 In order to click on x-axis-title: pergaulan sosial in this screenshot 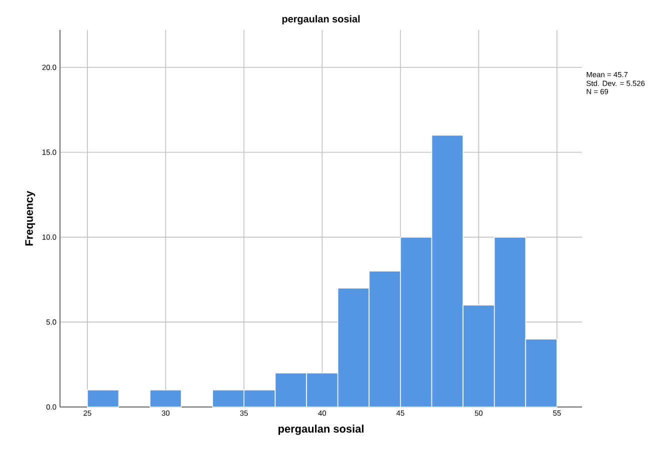, I will do `click(321, 429)`.